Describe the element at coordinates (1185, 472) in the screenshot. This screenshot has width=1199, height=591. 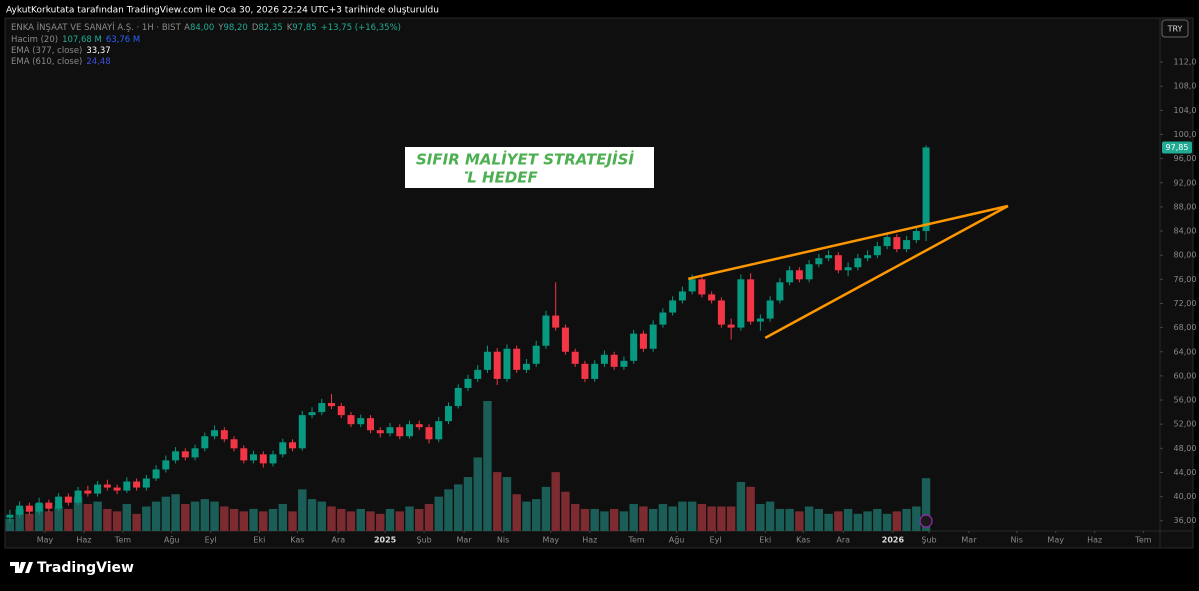
I see `y-tick-label: 44,00` at that location.